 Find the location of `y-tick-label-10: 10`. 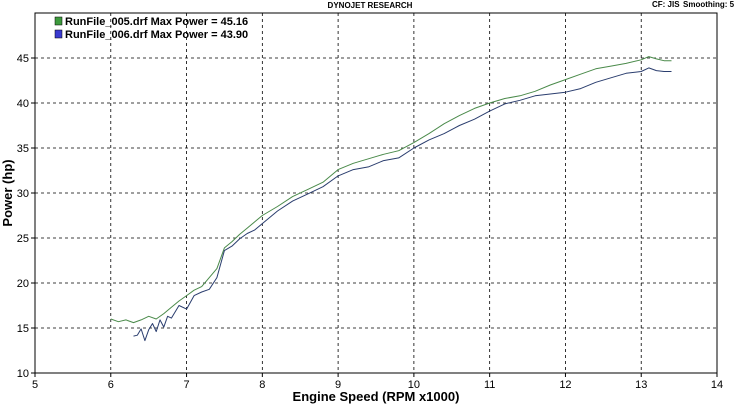

y-tick-label-10: 10 is located at coordinates (23, 374).